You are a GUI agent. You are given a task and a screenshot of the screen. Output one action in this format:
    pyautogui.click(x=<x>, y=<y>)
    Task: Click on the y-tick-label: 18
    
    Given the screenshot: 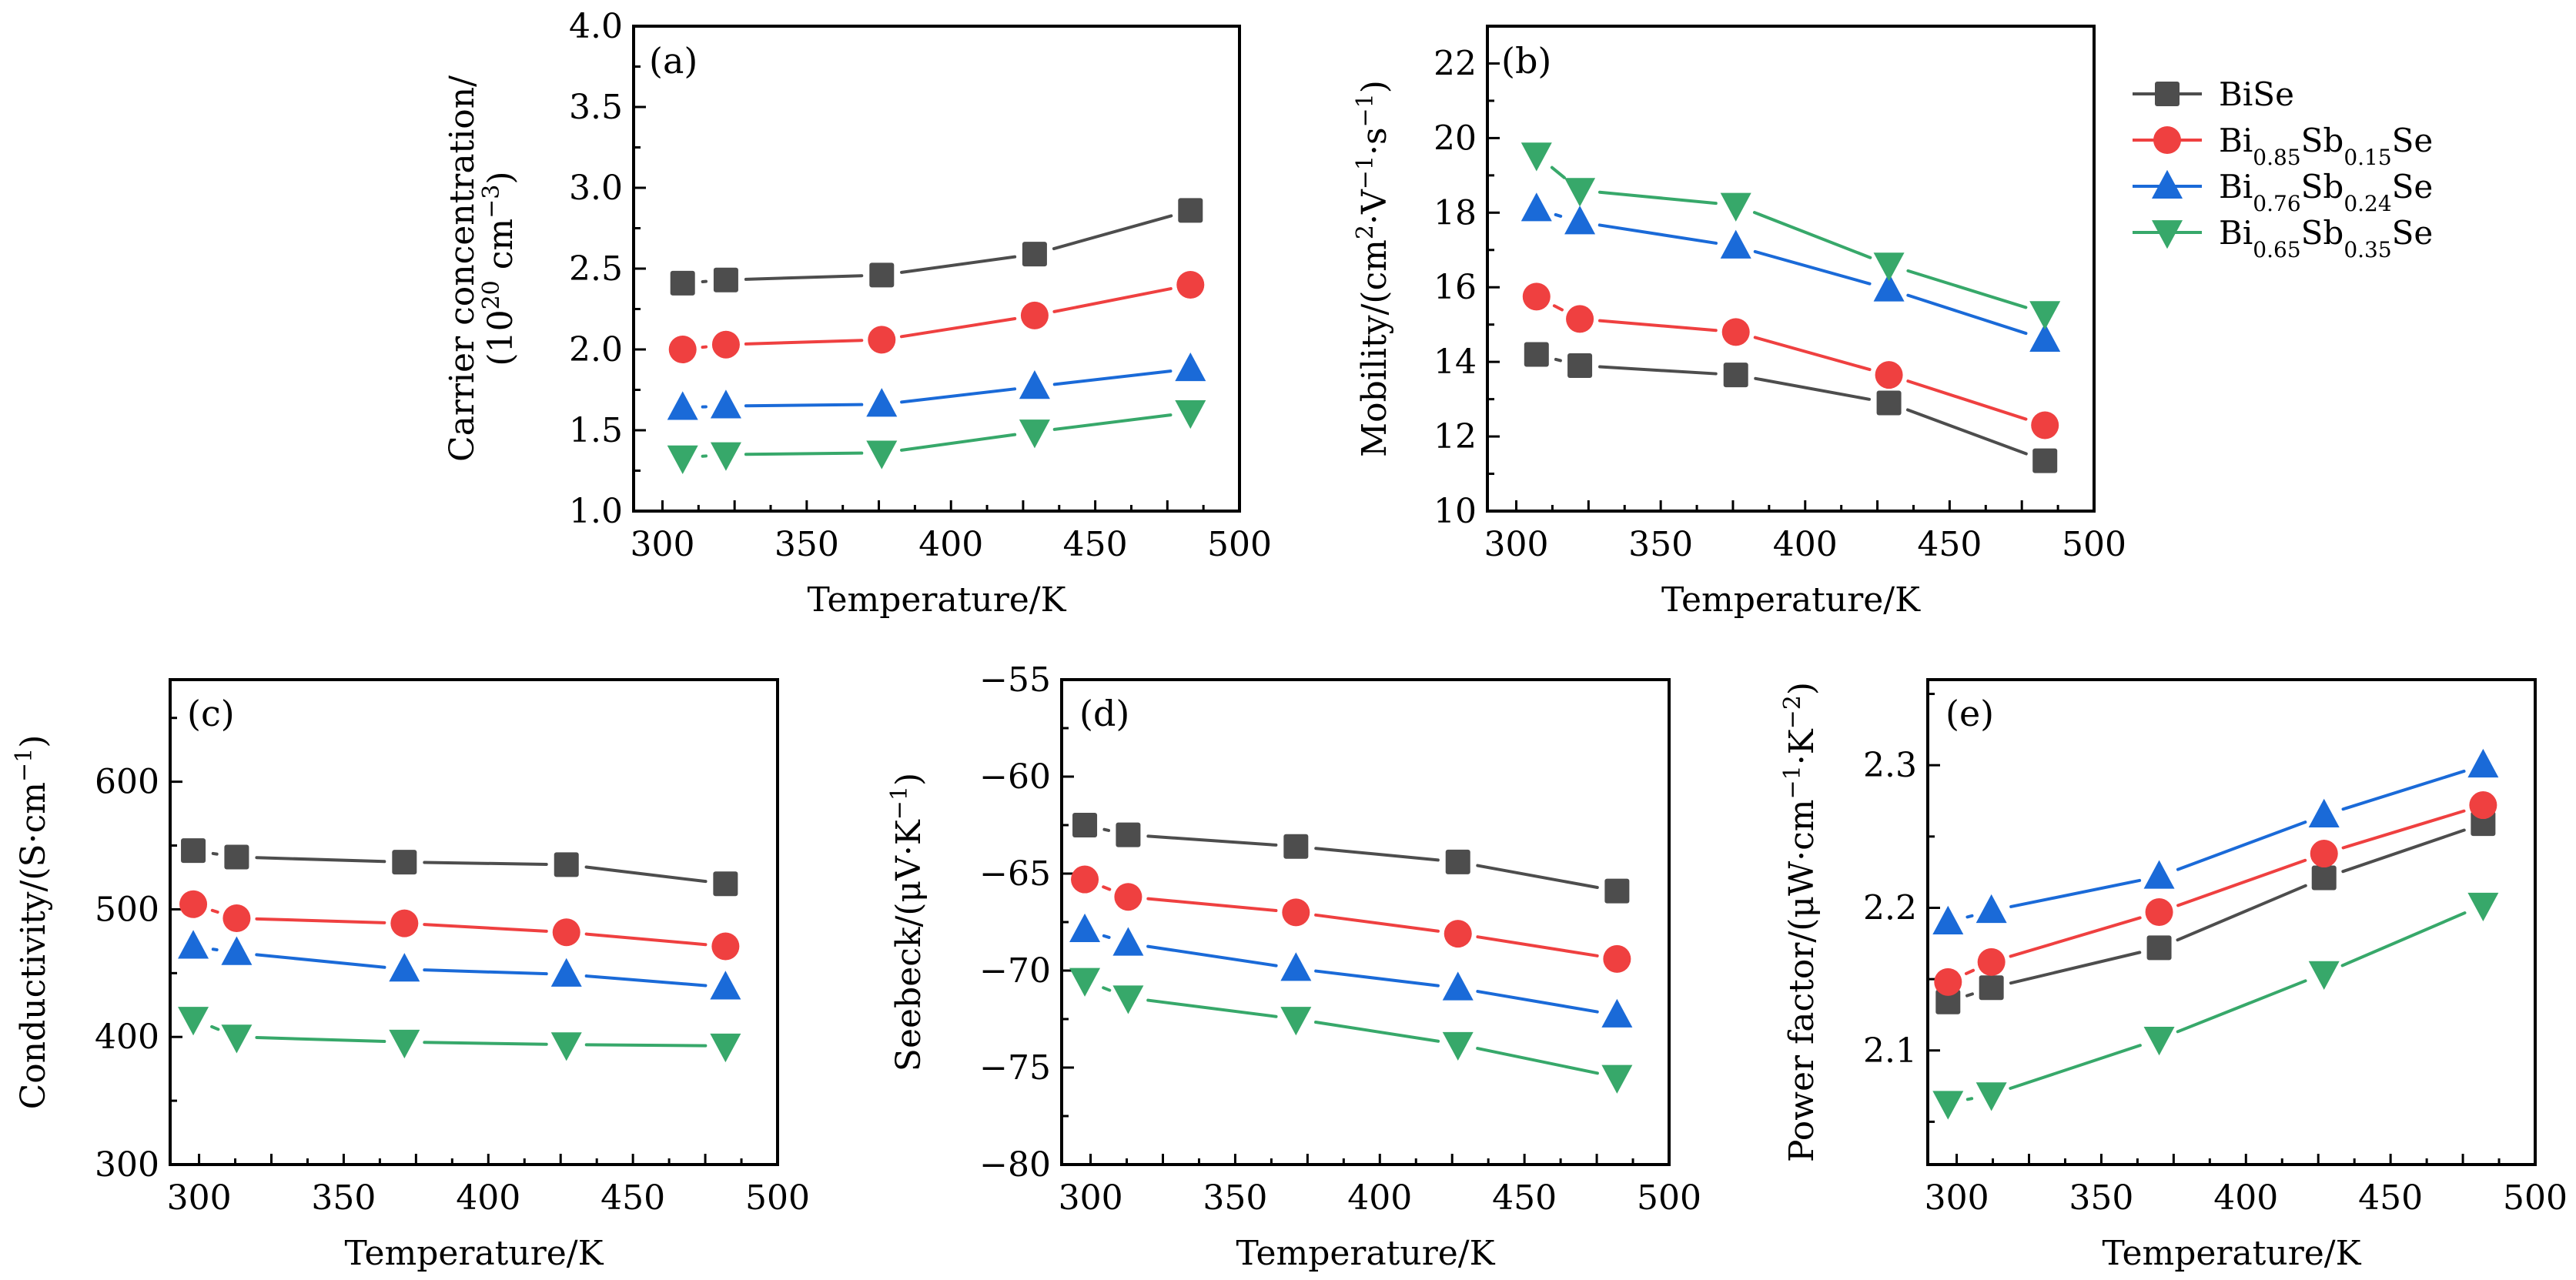 What is the action you would take?
    pyautogui.click(x=1455, y=212)
    